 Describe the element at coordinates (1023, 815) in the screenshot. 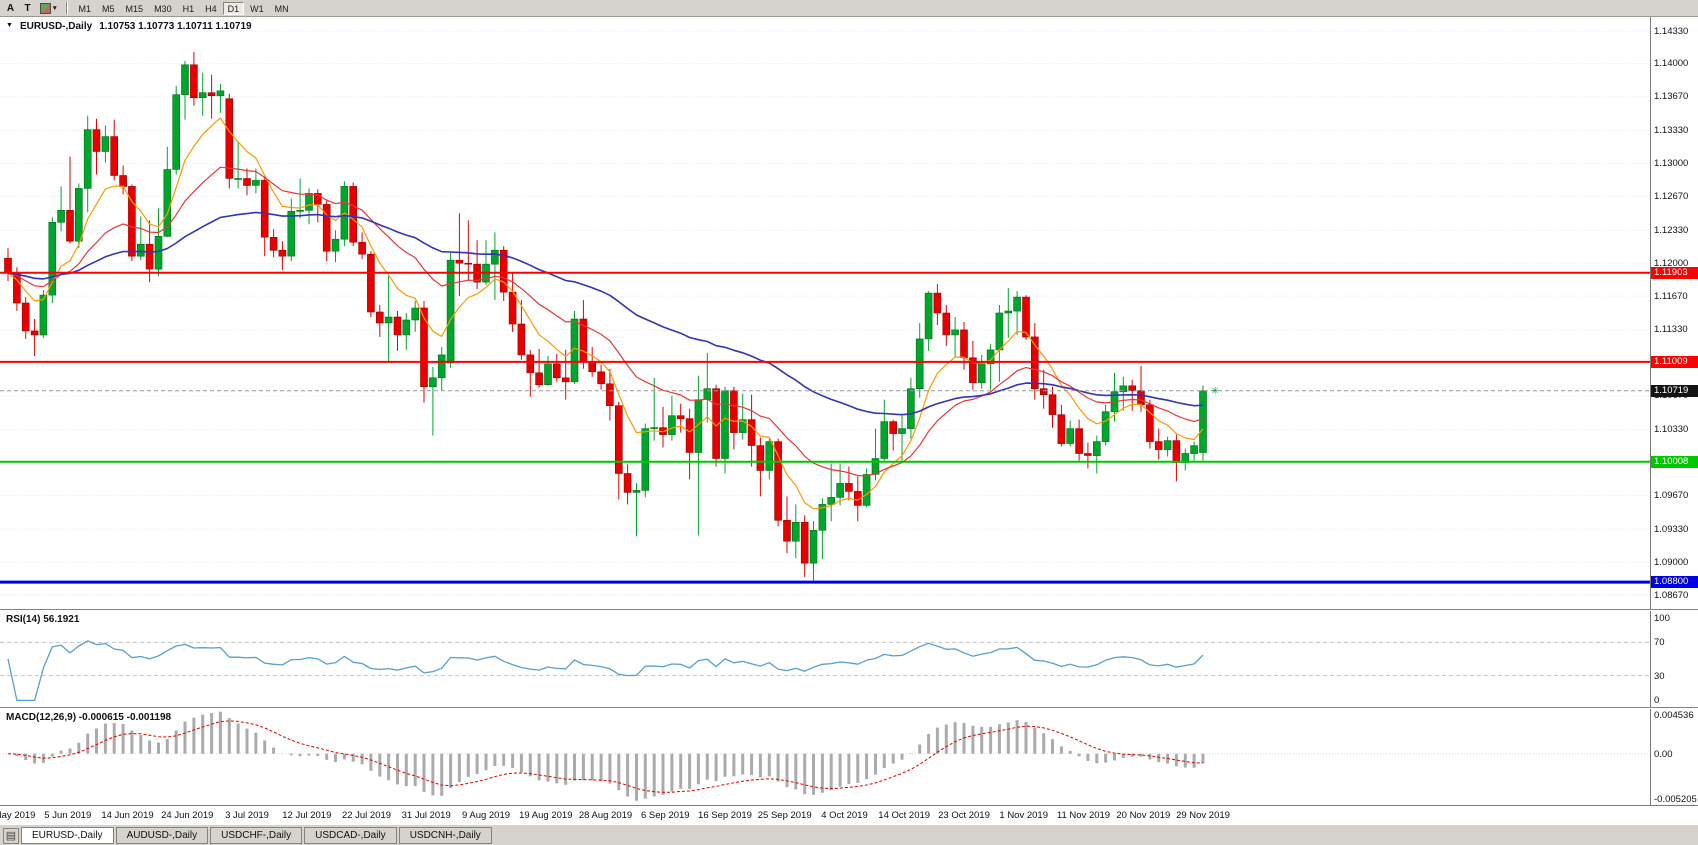

I see `date-label: 1 Nov 2019` at that location.